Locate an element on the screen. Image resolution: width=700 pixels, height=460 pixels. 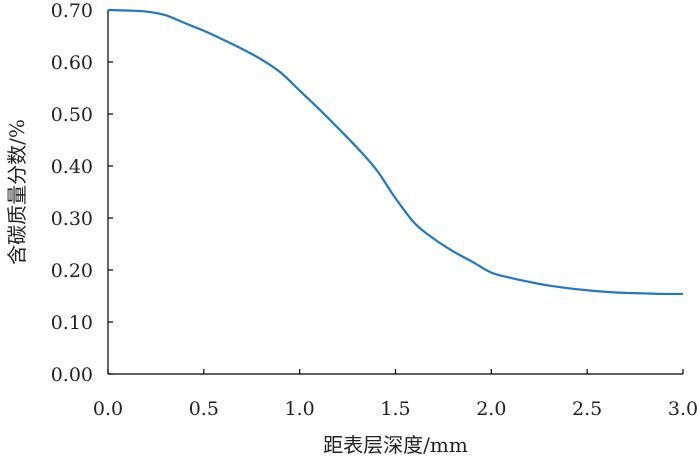
y-tick-label: 0.10 is located at coordinates (72, 323).